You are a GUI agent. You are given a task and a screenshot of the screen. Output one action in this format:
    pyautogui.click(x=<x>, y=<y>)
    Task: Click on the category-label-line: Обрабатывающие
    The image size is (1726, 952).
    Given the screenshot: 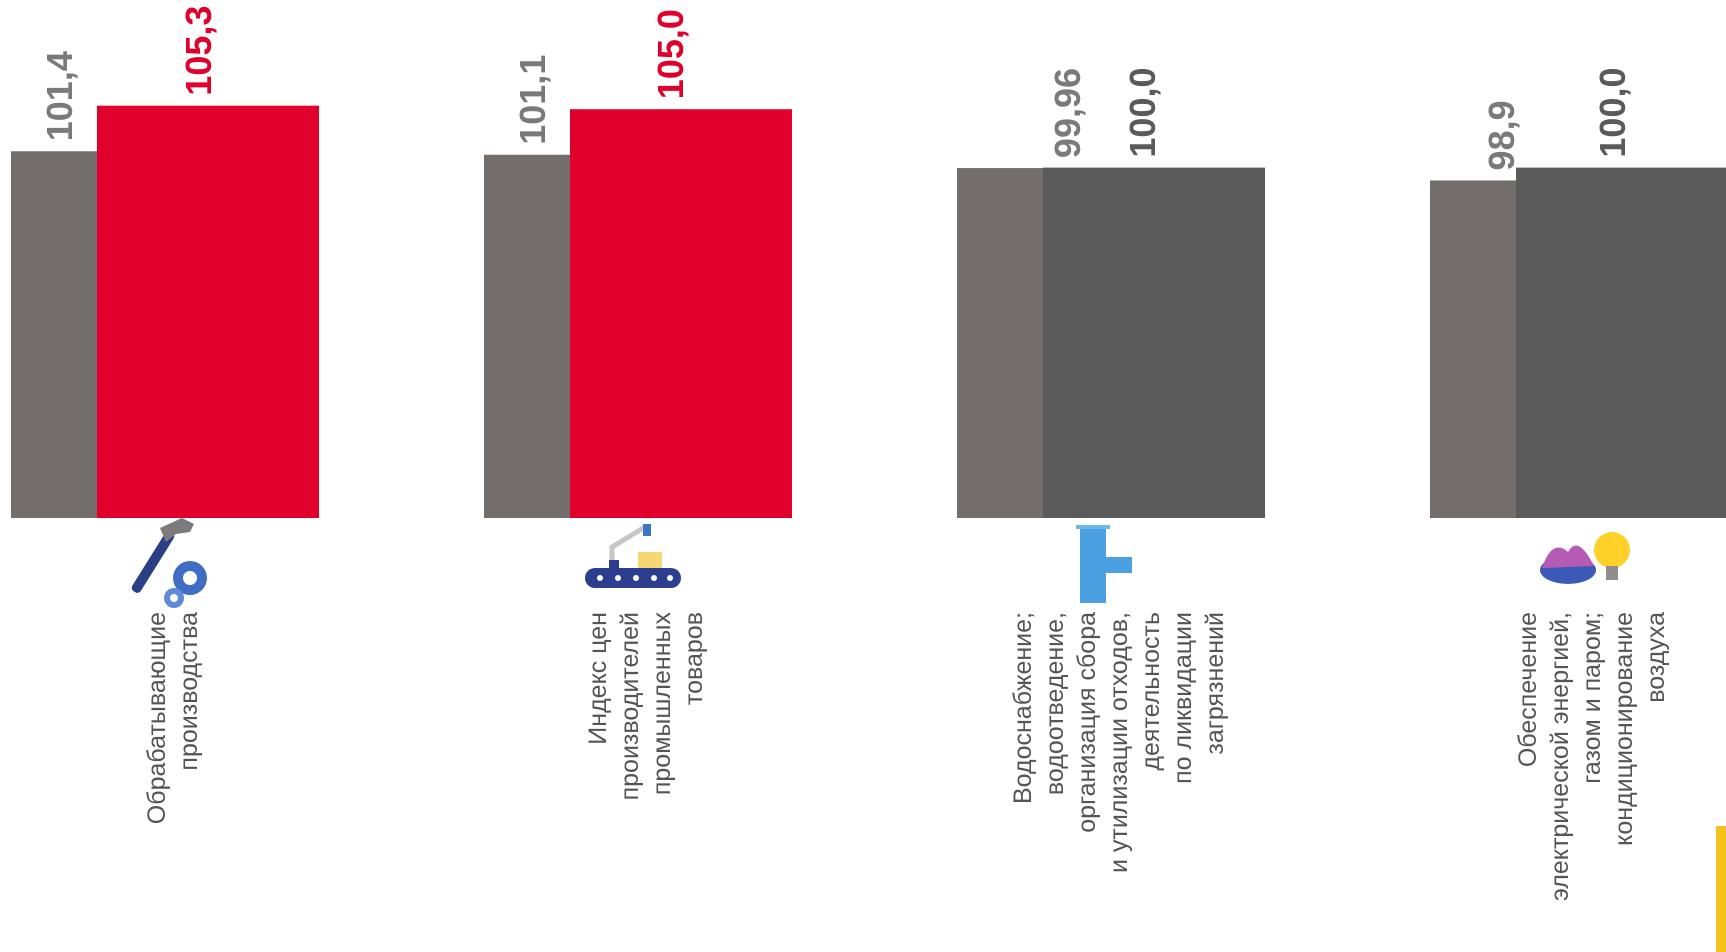 What is the action you would take?
    pyautogui.click(x=157, y=718)
    